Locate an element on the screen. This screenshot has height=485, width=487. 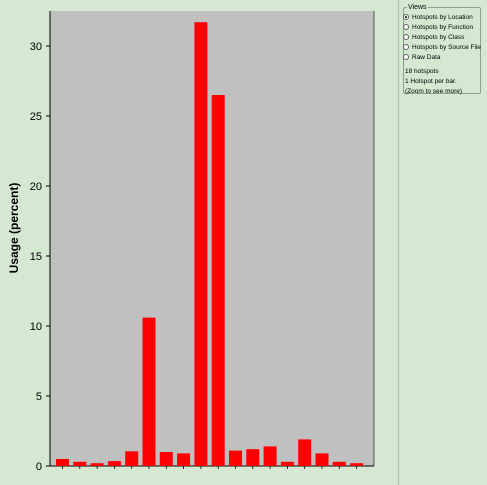
view-option-hotspots-by-source-file: Hotspots by Source File is located at coordinates (442, 47).